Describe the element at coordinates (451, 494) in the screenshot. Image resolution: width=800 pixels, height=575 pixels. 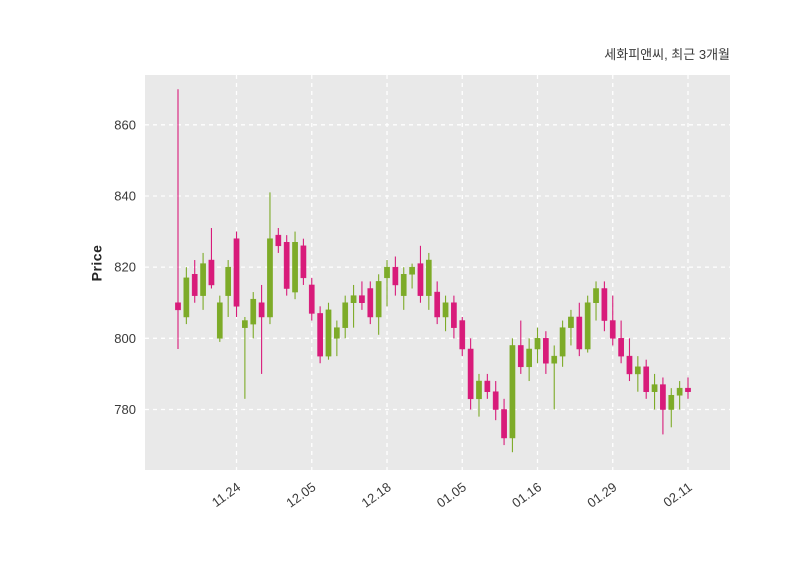
I see `x-tick-label: 01.05` at that location.